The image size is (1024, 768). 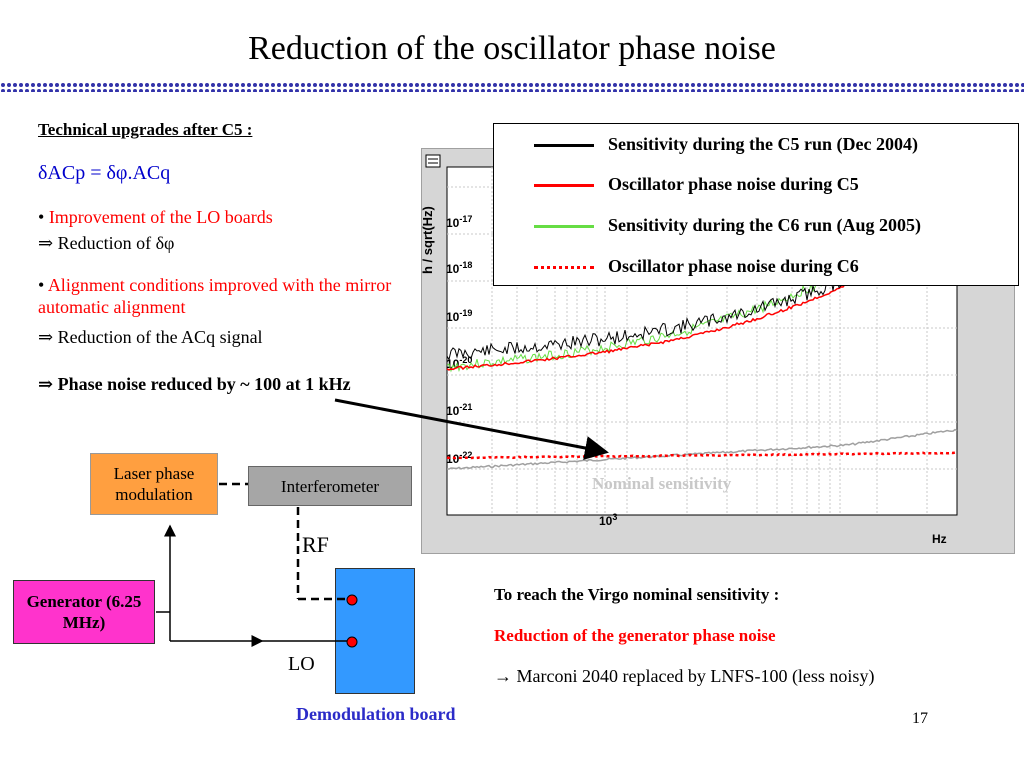 What do you see at coordinates (701, 455) in the screenshot?
I see `c6-phase-noise-curve` at bounding box center [701, 455].